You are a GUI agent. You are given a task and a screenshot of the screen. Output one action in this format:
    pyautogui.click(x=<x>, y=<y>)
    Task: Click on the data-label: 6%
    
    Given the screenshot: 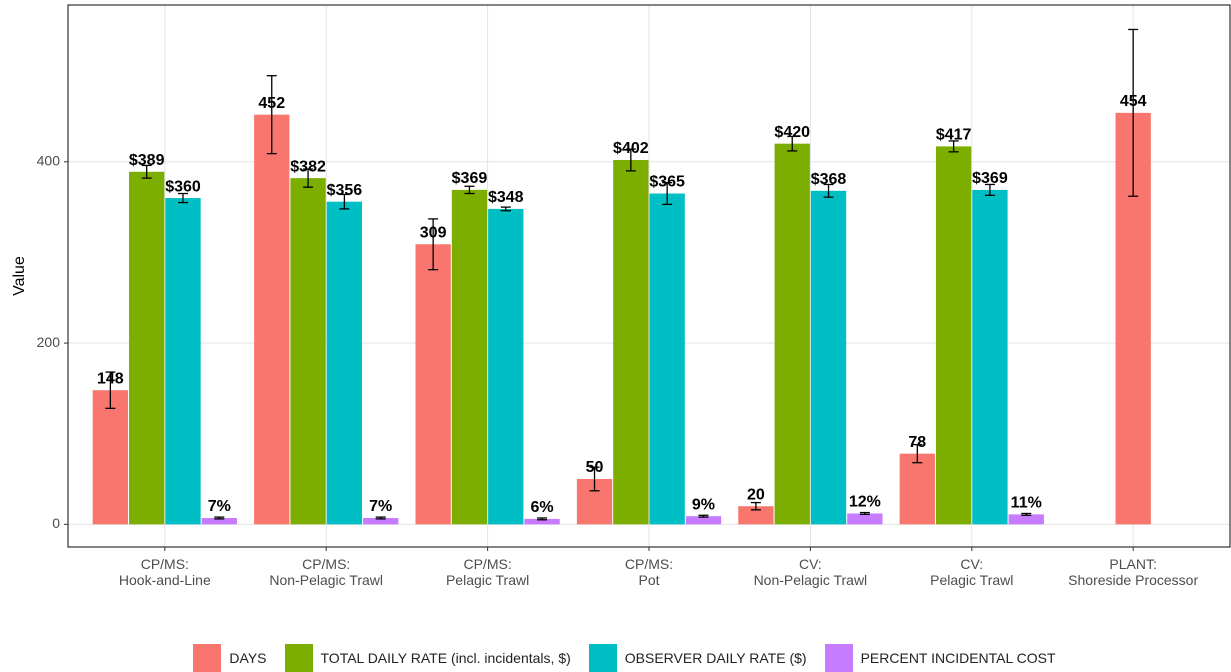 What is the action you would take?
    pyautogui.click(x=542, y=507)
    